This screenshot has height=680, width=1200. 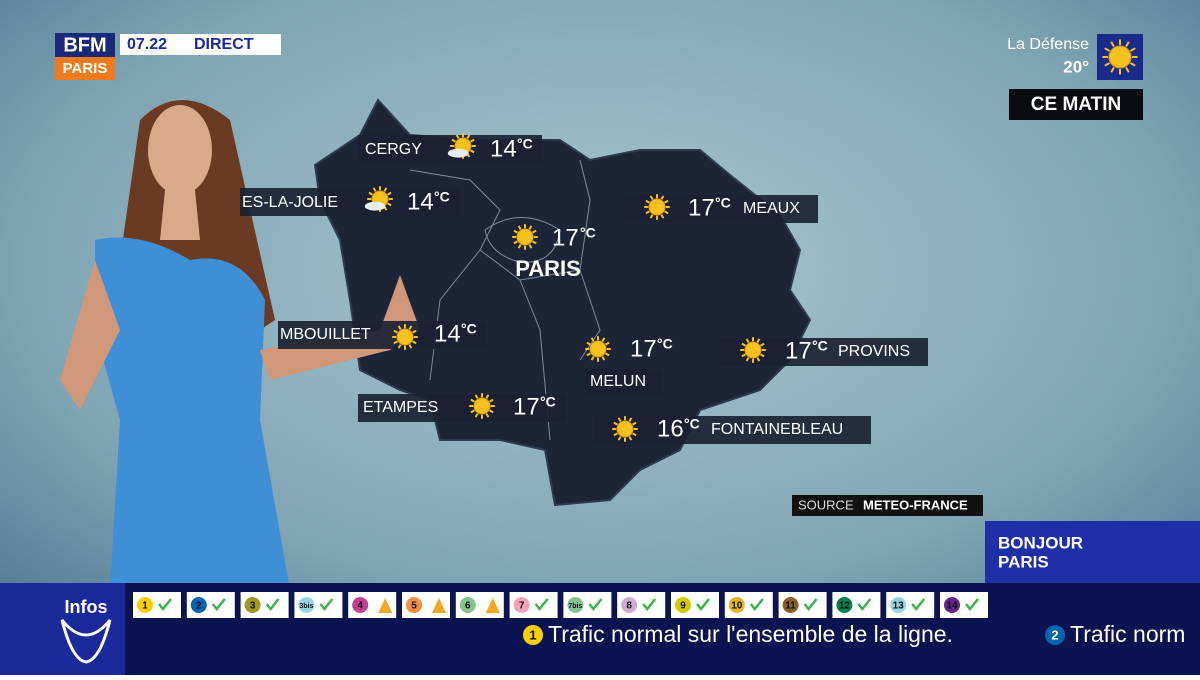 I want to click on show-title: BONJOUR, so click(x=1040, y=542).